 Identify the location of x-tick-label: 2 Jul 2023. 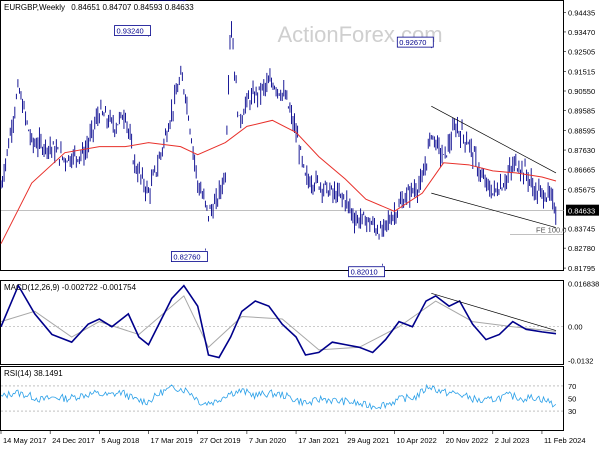
(512, 440).